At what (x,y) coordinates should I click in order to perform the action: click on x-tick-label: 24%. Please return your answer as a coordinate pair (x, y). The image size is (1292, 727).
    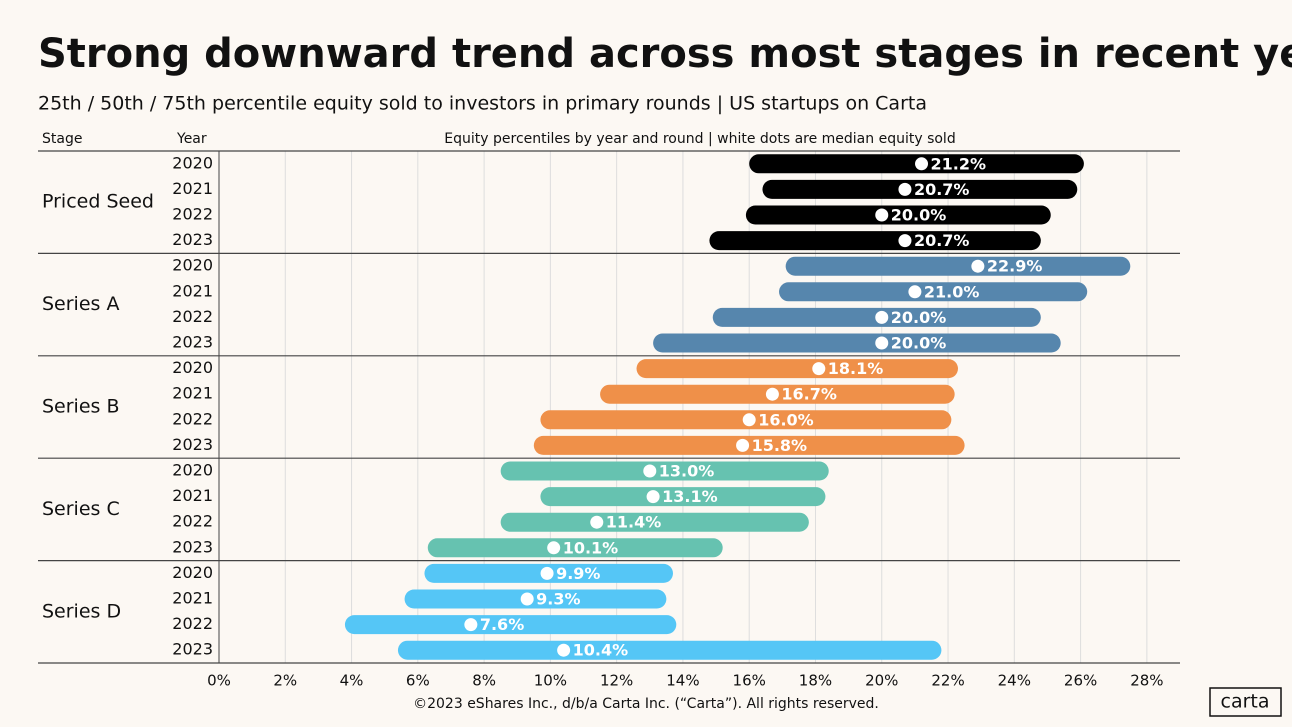
    Looking at the image, I should click on (1014, 681).